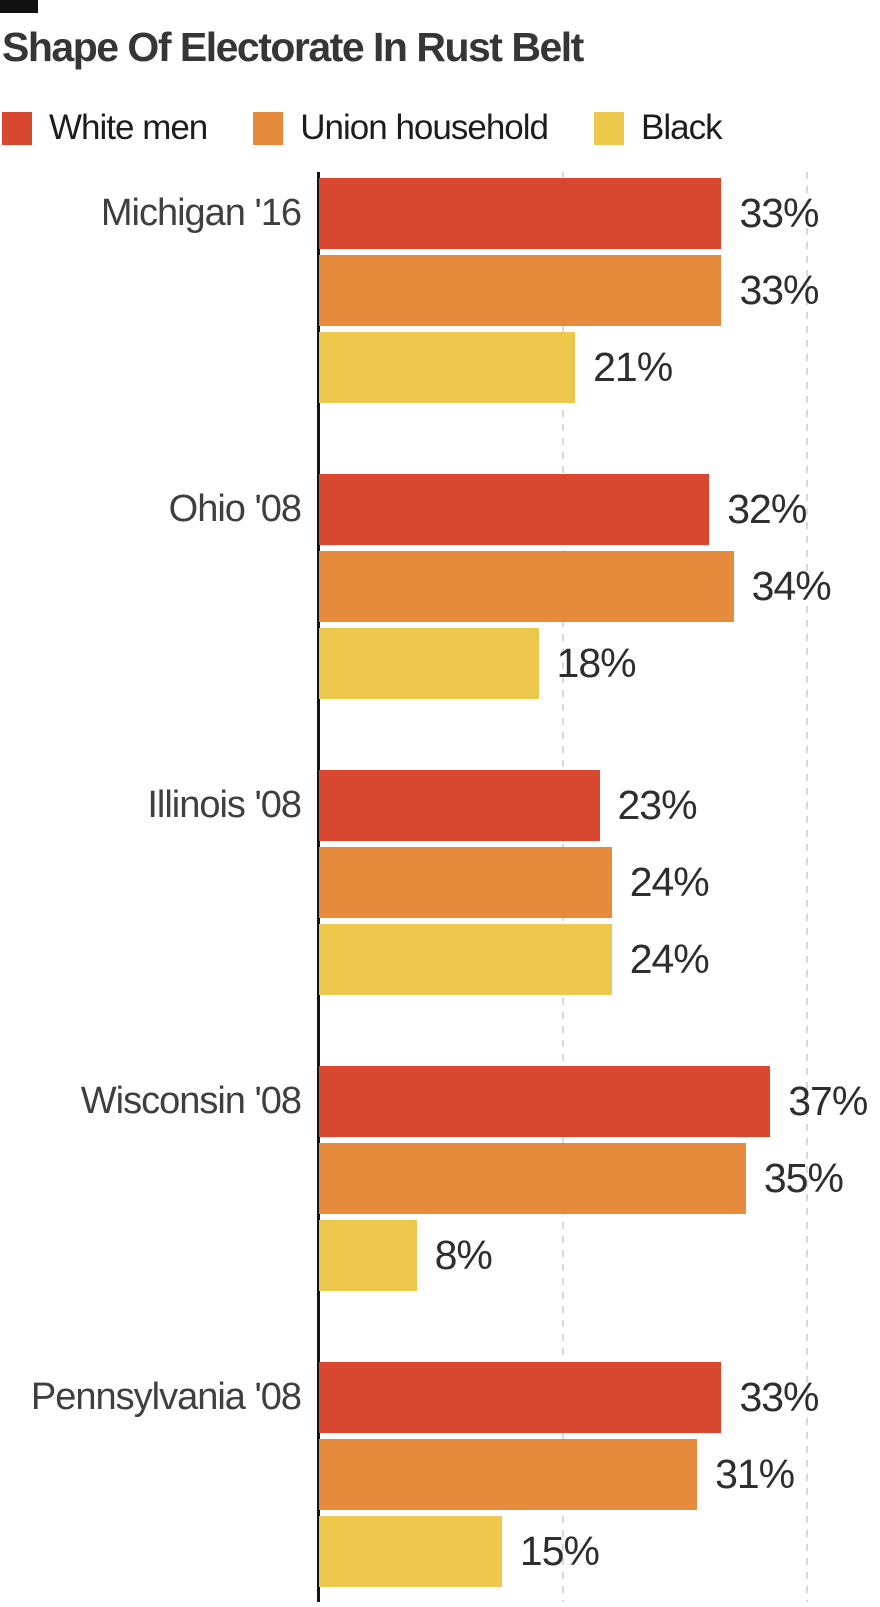  Describe the element at coordinates (559, 1551) in the screenshot. I see `bar-value-label: 15%` at that location.